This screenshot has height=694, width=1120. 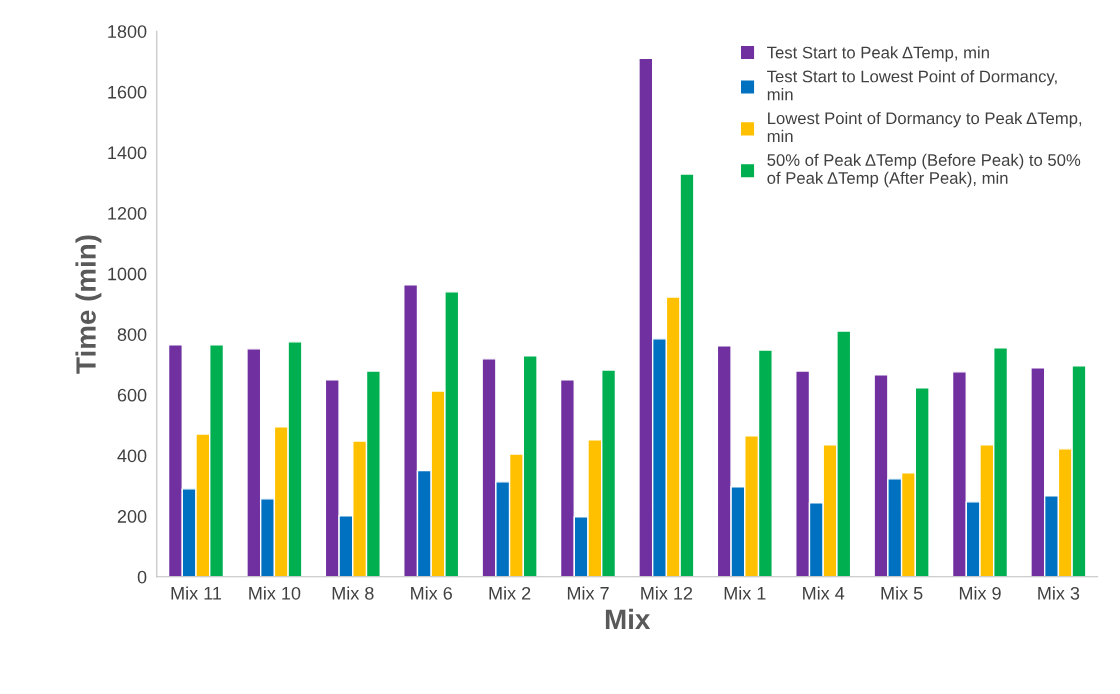 What do you see at coordinates (924, 126) in the screenshot?
I see `legend-label: Lowest Point of Dormancy to Peak ΔTemp, min` at bounding box center [924, 126].